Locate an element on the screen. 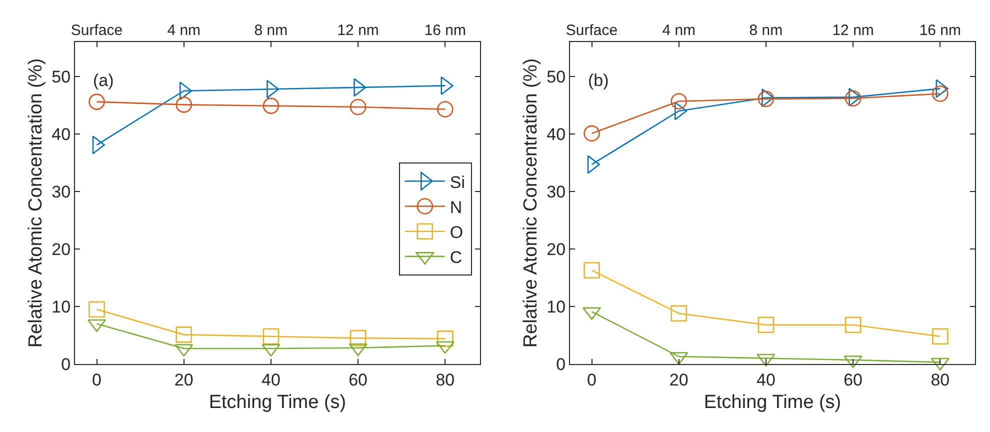  annotation: (b) is located at coordinates (598, 80).